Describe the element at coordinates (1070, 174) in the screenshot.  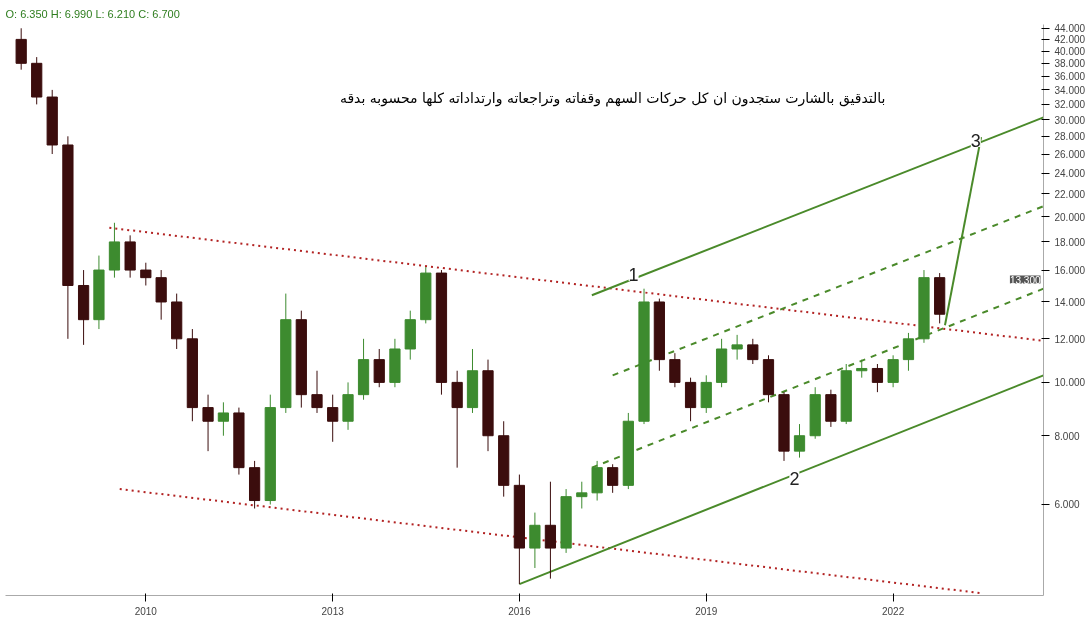
I see `y-tick-label: 24.000` at that location.